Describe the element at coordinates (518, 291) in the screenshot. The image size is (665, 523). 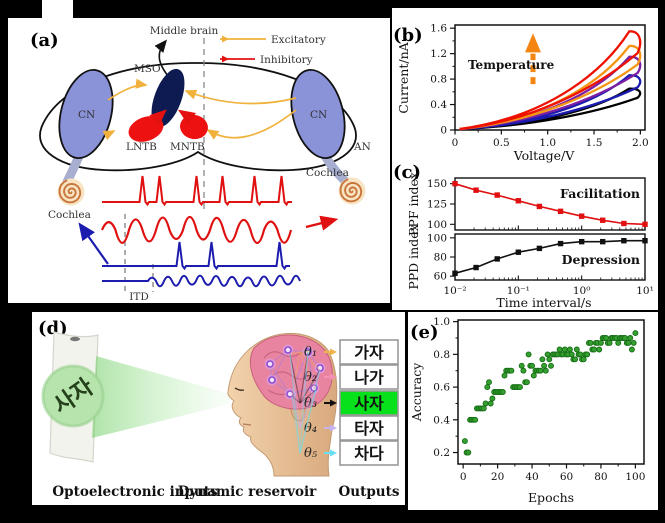
I see `svg-text: 10⁻¹` at that location.